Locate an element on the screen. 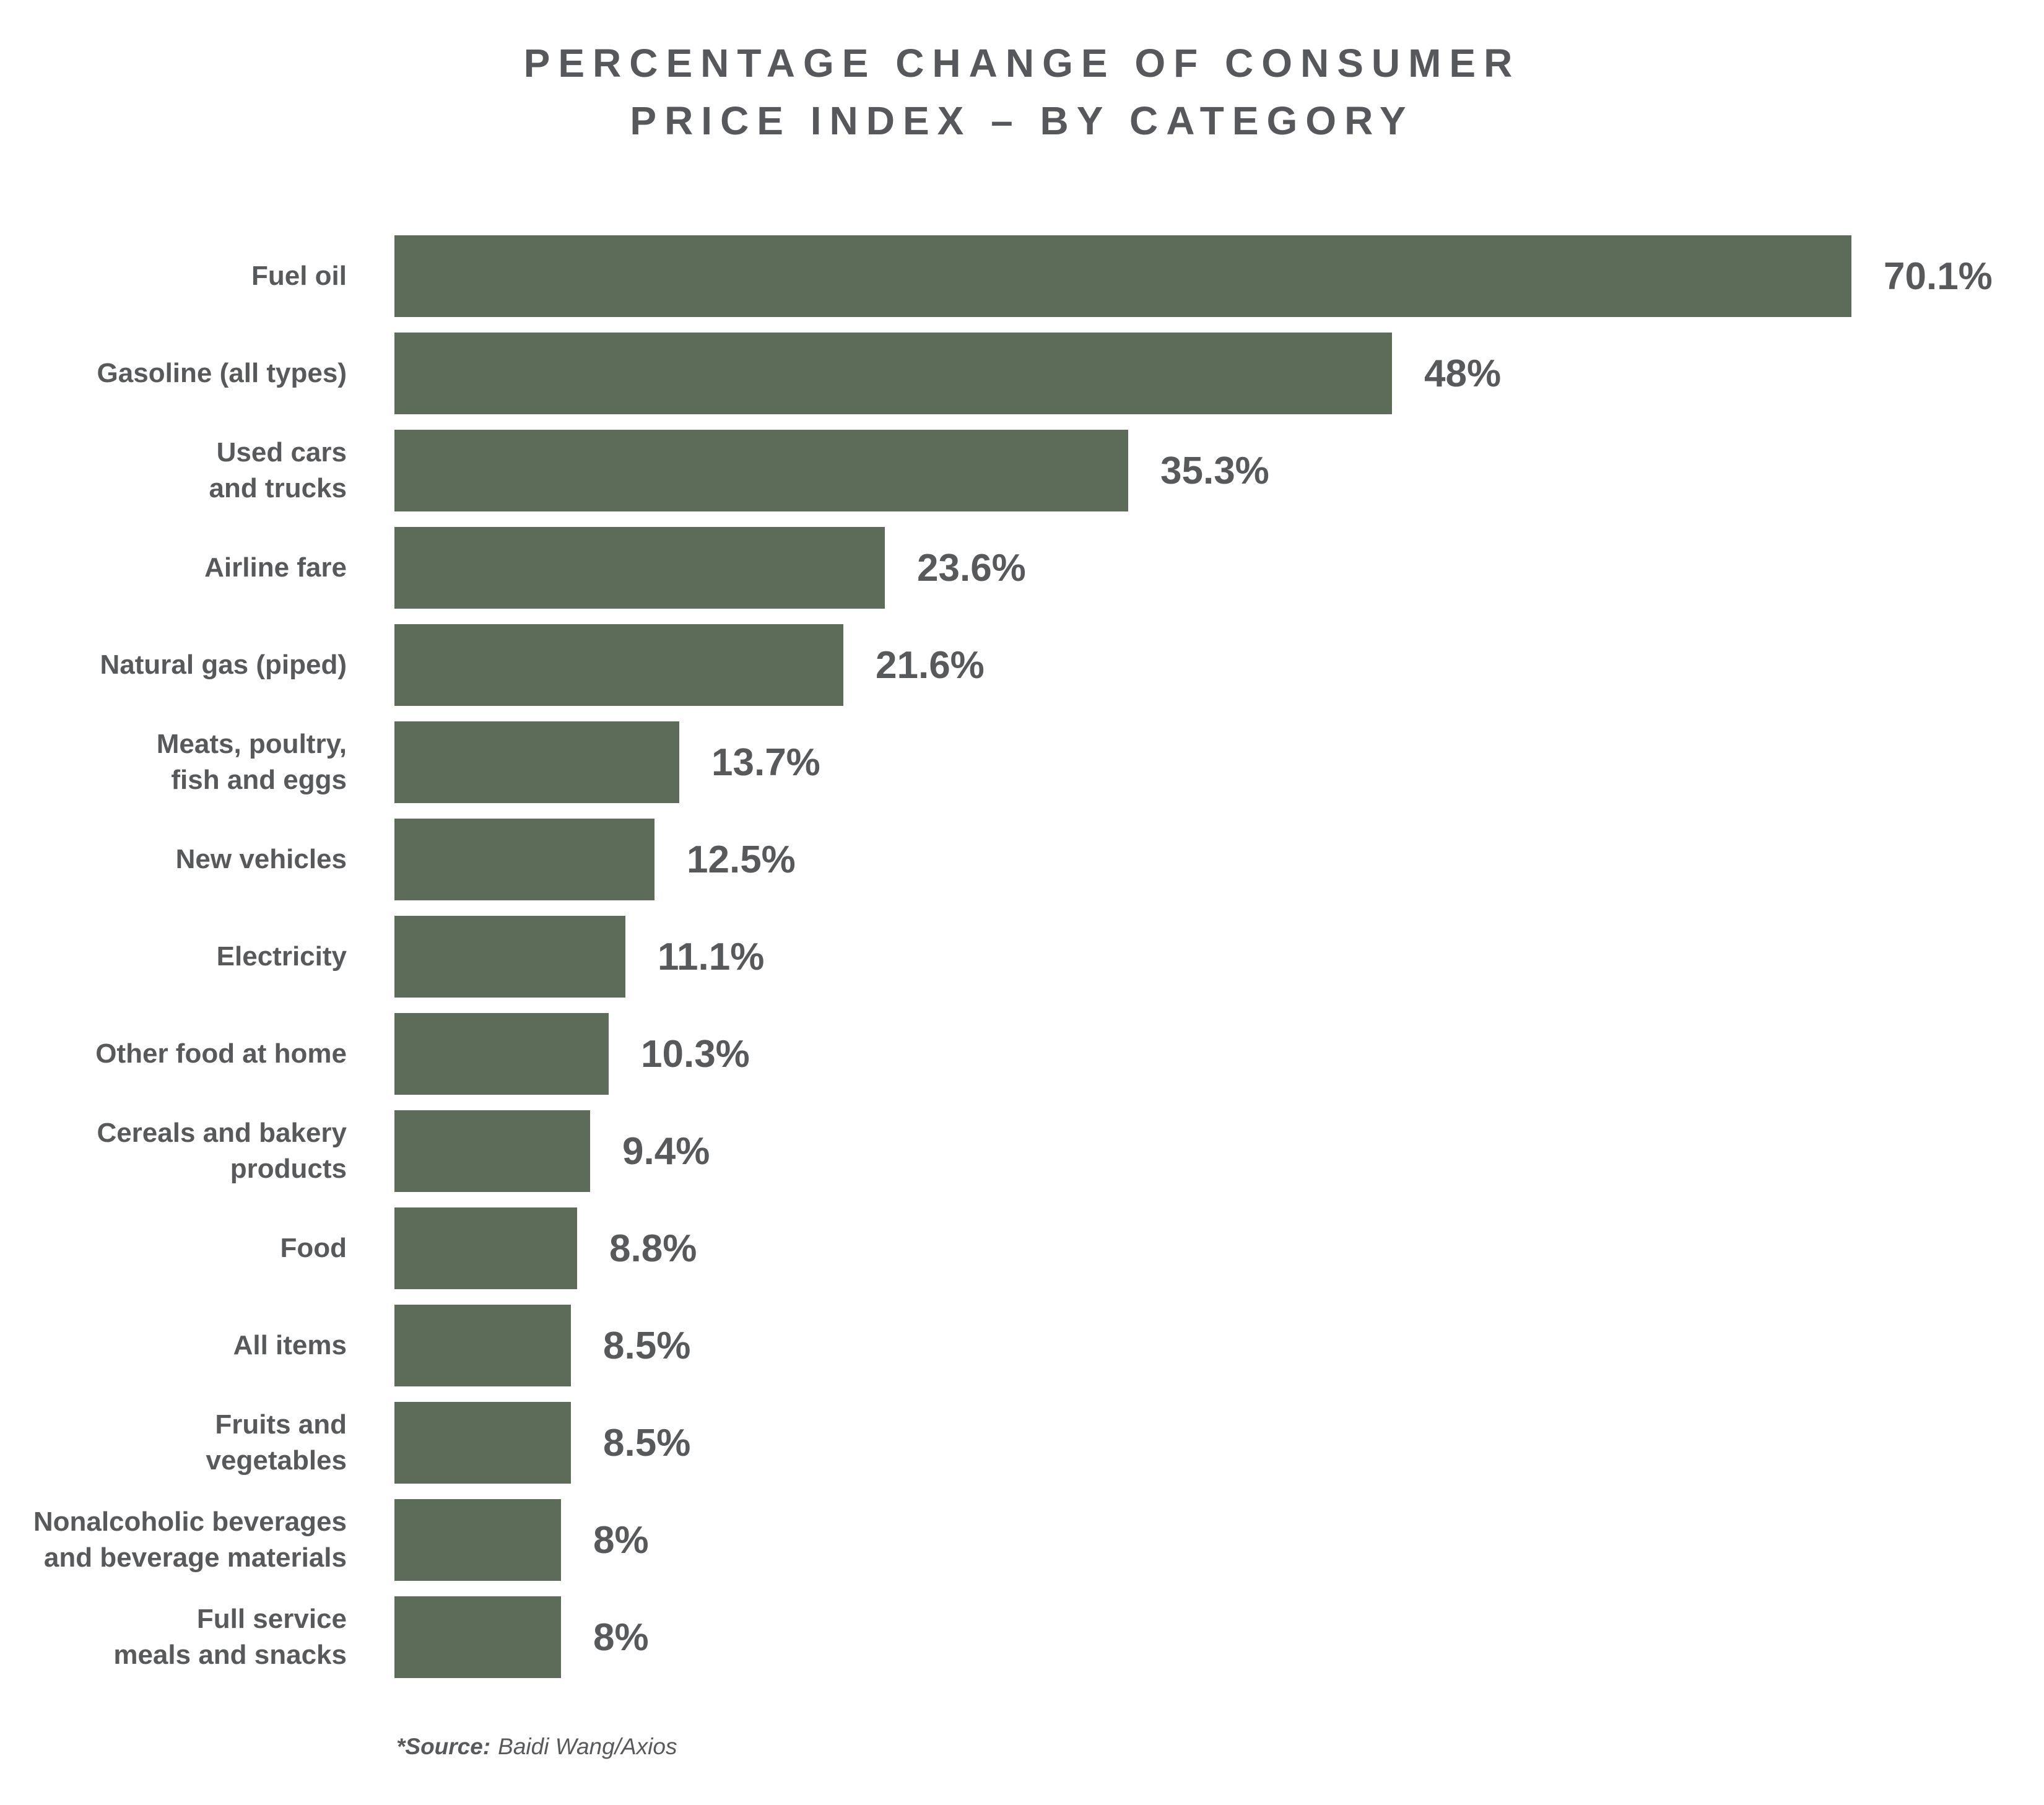  bar-row: Electricity 11.1% is located at coordinates (1022, 957).